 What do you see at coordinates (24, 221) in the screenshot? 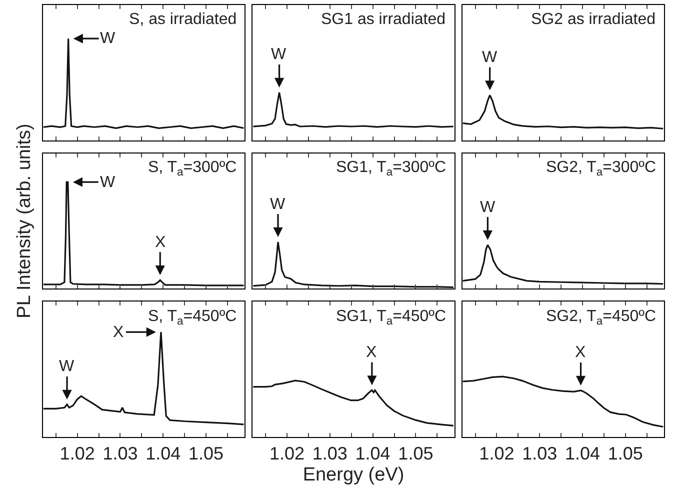
I see `y-axis-title: PL Intensity (arb. units)` at bounding box center [24, 221].